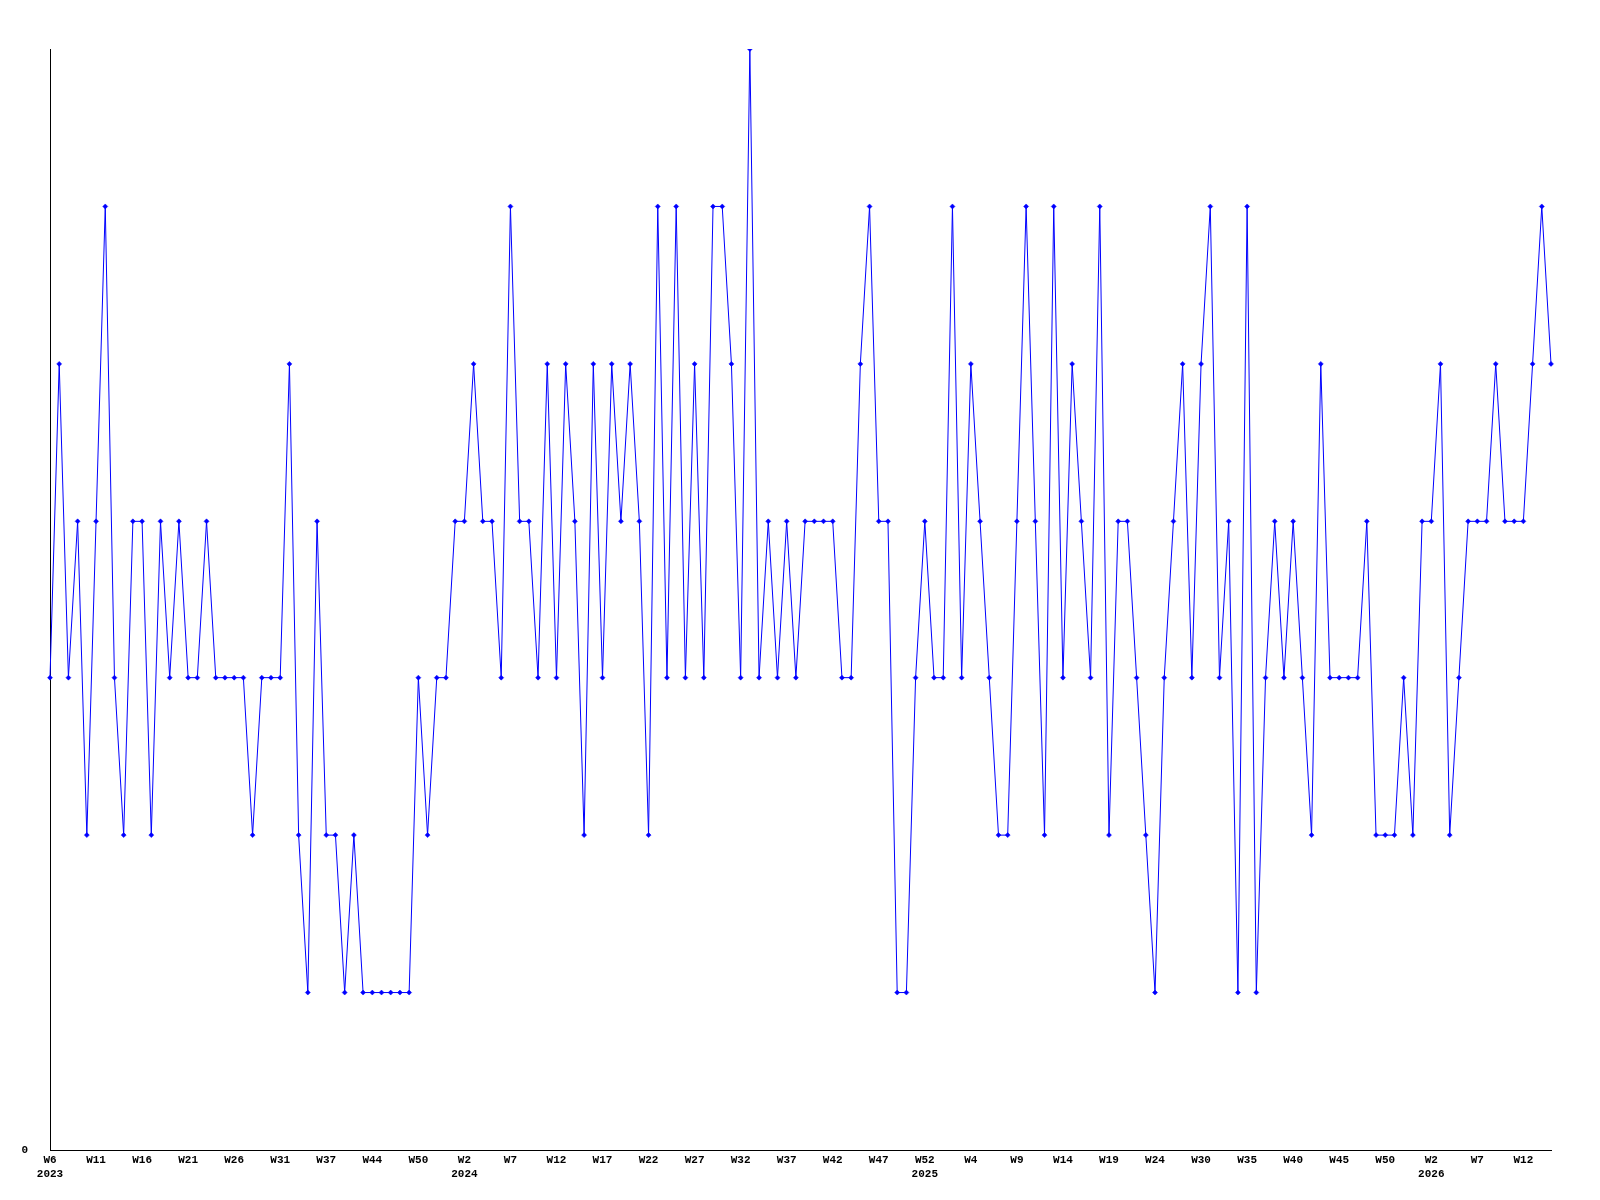 This screenshot has width=1600, height=1200. Describe the element at coordinates (1339, 1160) in the screenshot. I see `x-tick-label: W45` at that location.